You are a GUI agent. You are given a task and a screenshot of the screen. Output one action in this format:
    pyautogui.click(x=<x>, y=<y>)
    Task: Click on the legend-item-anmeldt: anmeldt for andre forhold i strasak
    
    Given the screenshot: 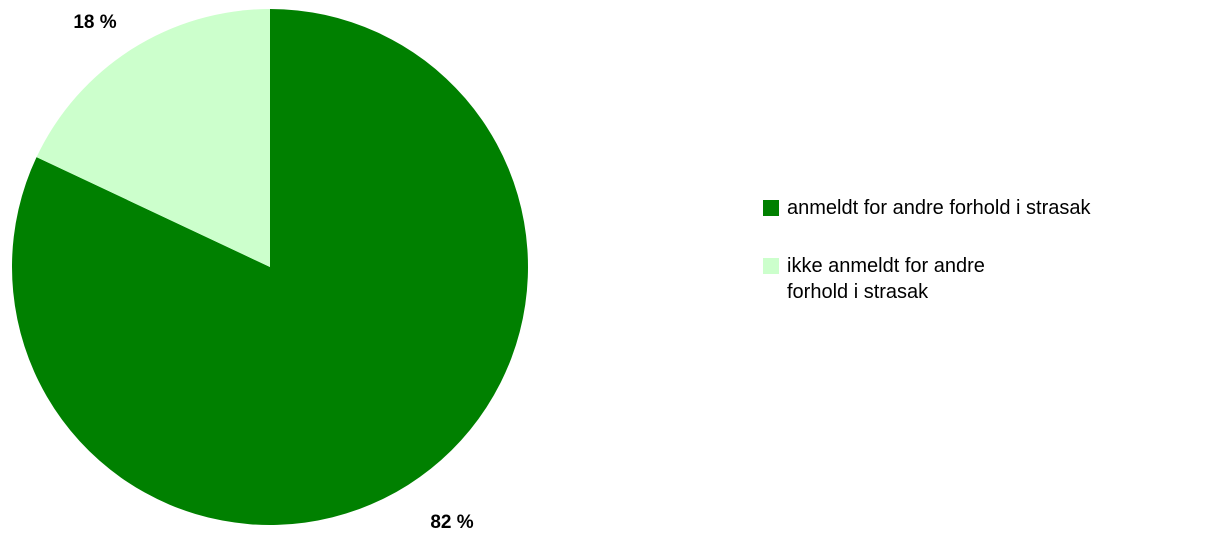 What is the action you would take?
    pyautogui.click(x=983, y=208)
    